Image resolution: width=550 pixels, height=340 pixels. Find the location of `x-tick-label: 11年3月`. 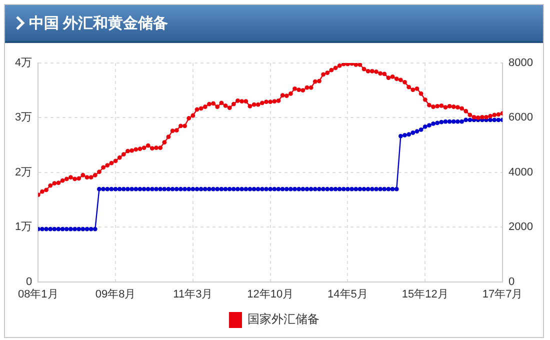

x-tick-label: 11年3月 is located at coordinates (193, 294).